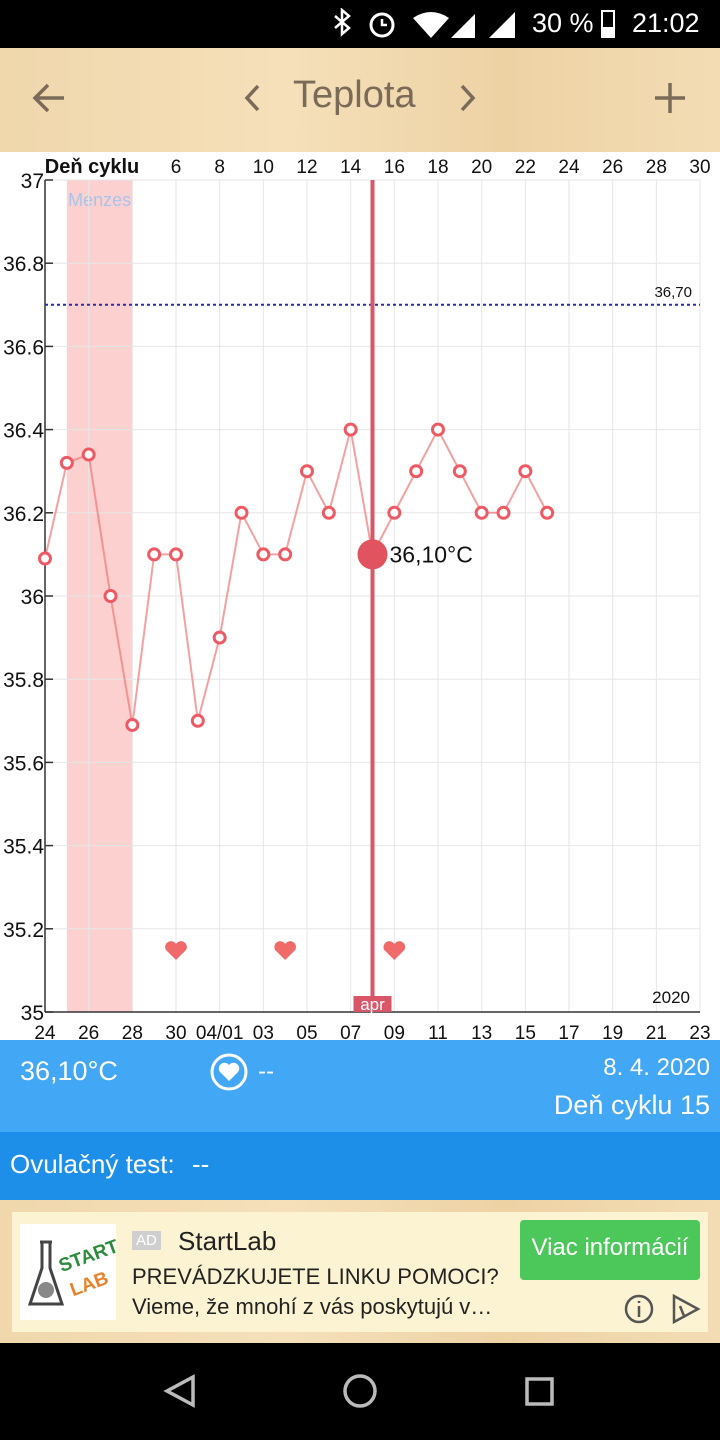  I want to click on x-tick-label: 07, so click(350, 1031).